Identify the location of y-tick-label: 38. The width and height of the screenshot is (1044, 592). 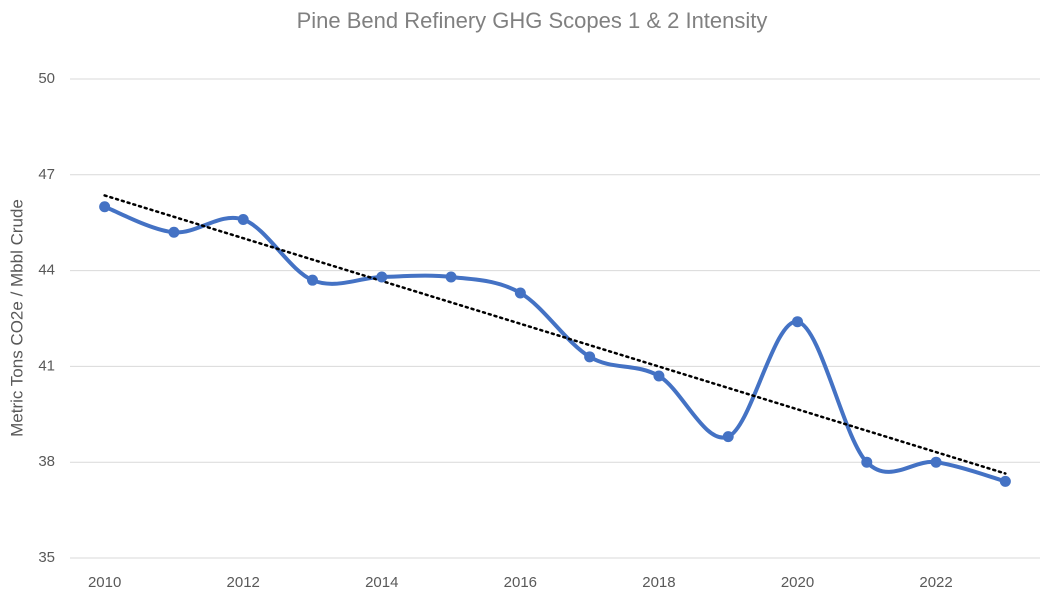
(46, 461).